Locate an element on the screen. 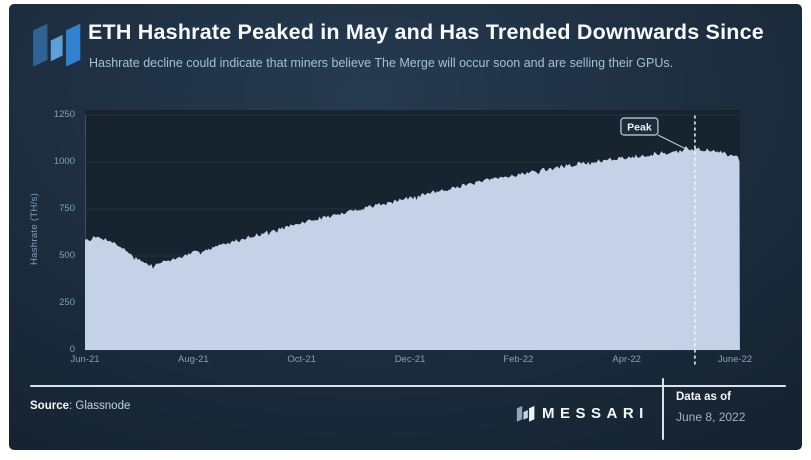 This screenshot has width=811, height=460. x-tick-label: Aug-21 is located at coordinates (193, 359).